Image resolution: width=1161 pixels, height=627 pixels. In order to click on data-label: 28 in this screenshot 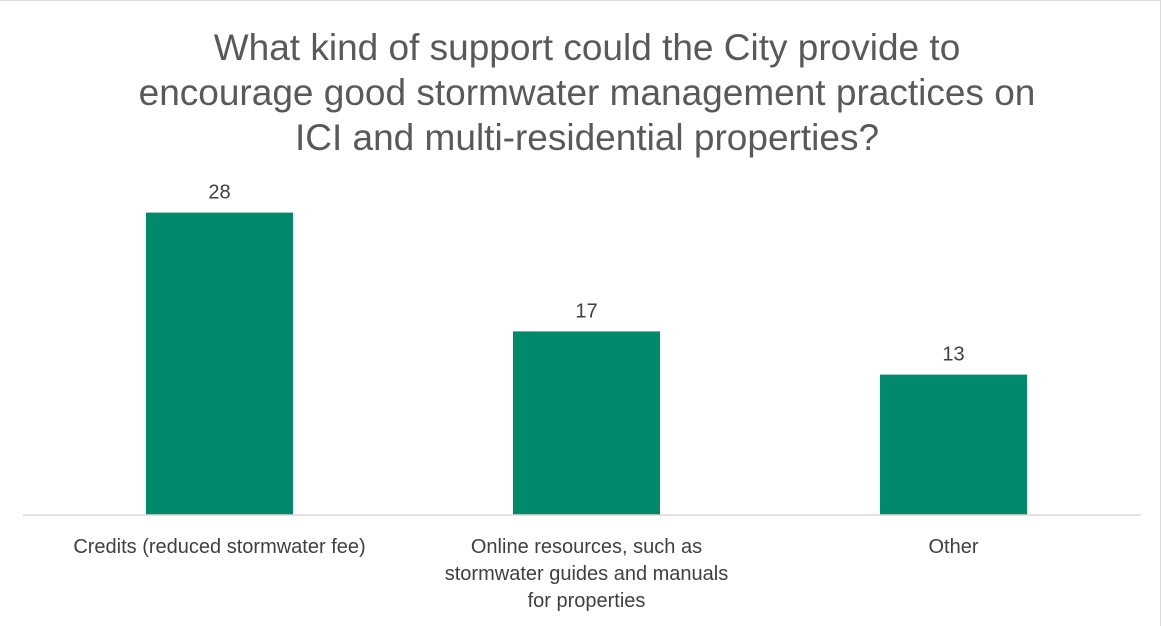, I will do `click(219, 193)`.